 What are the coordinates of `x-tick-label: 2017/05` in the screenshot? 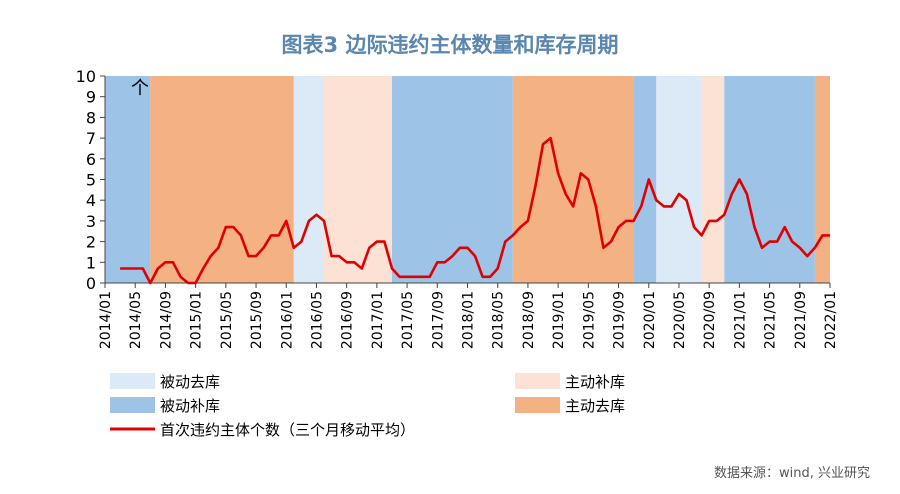 It's located at (408, 320).